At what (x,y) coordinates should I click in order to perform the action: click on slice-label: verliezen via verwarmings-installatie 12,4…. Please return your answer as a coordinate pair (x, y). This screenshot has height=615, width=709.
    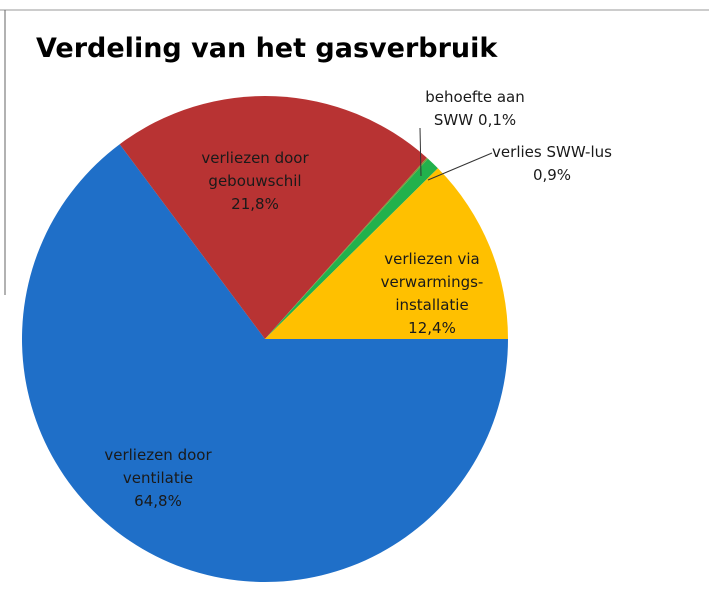
    Looking at the image, I should click on (432, 293).